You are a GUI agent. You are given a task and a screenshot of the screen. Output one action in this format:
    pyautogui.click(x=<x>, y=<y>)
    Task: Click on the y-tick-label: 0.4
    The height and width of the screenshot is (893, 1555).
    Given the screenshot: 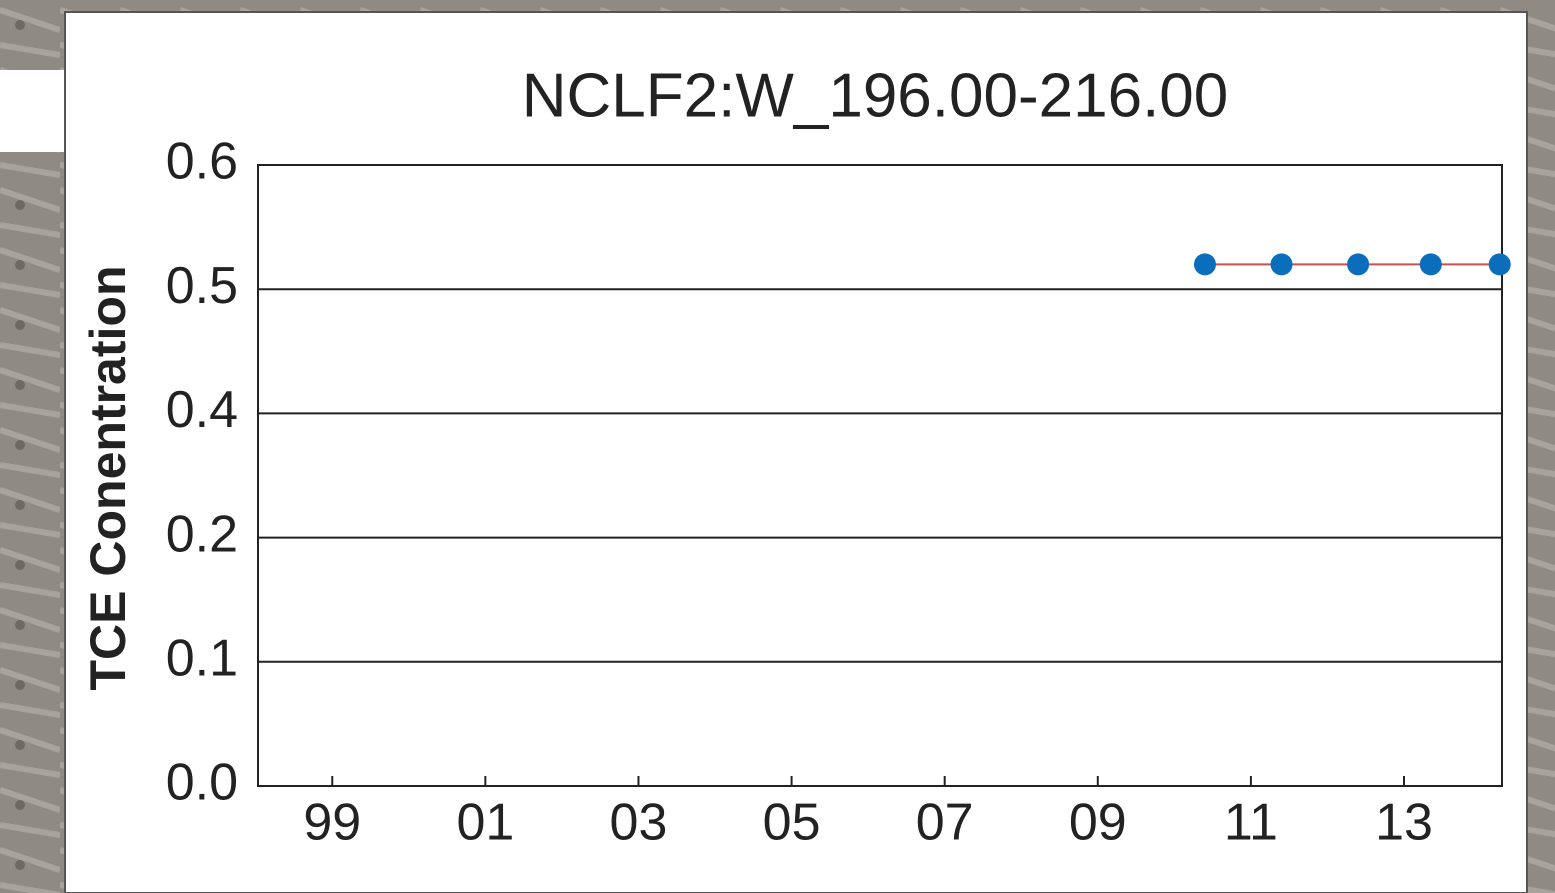 What is the action you would take?
    pyautogui.click(x=202, y=410)
    